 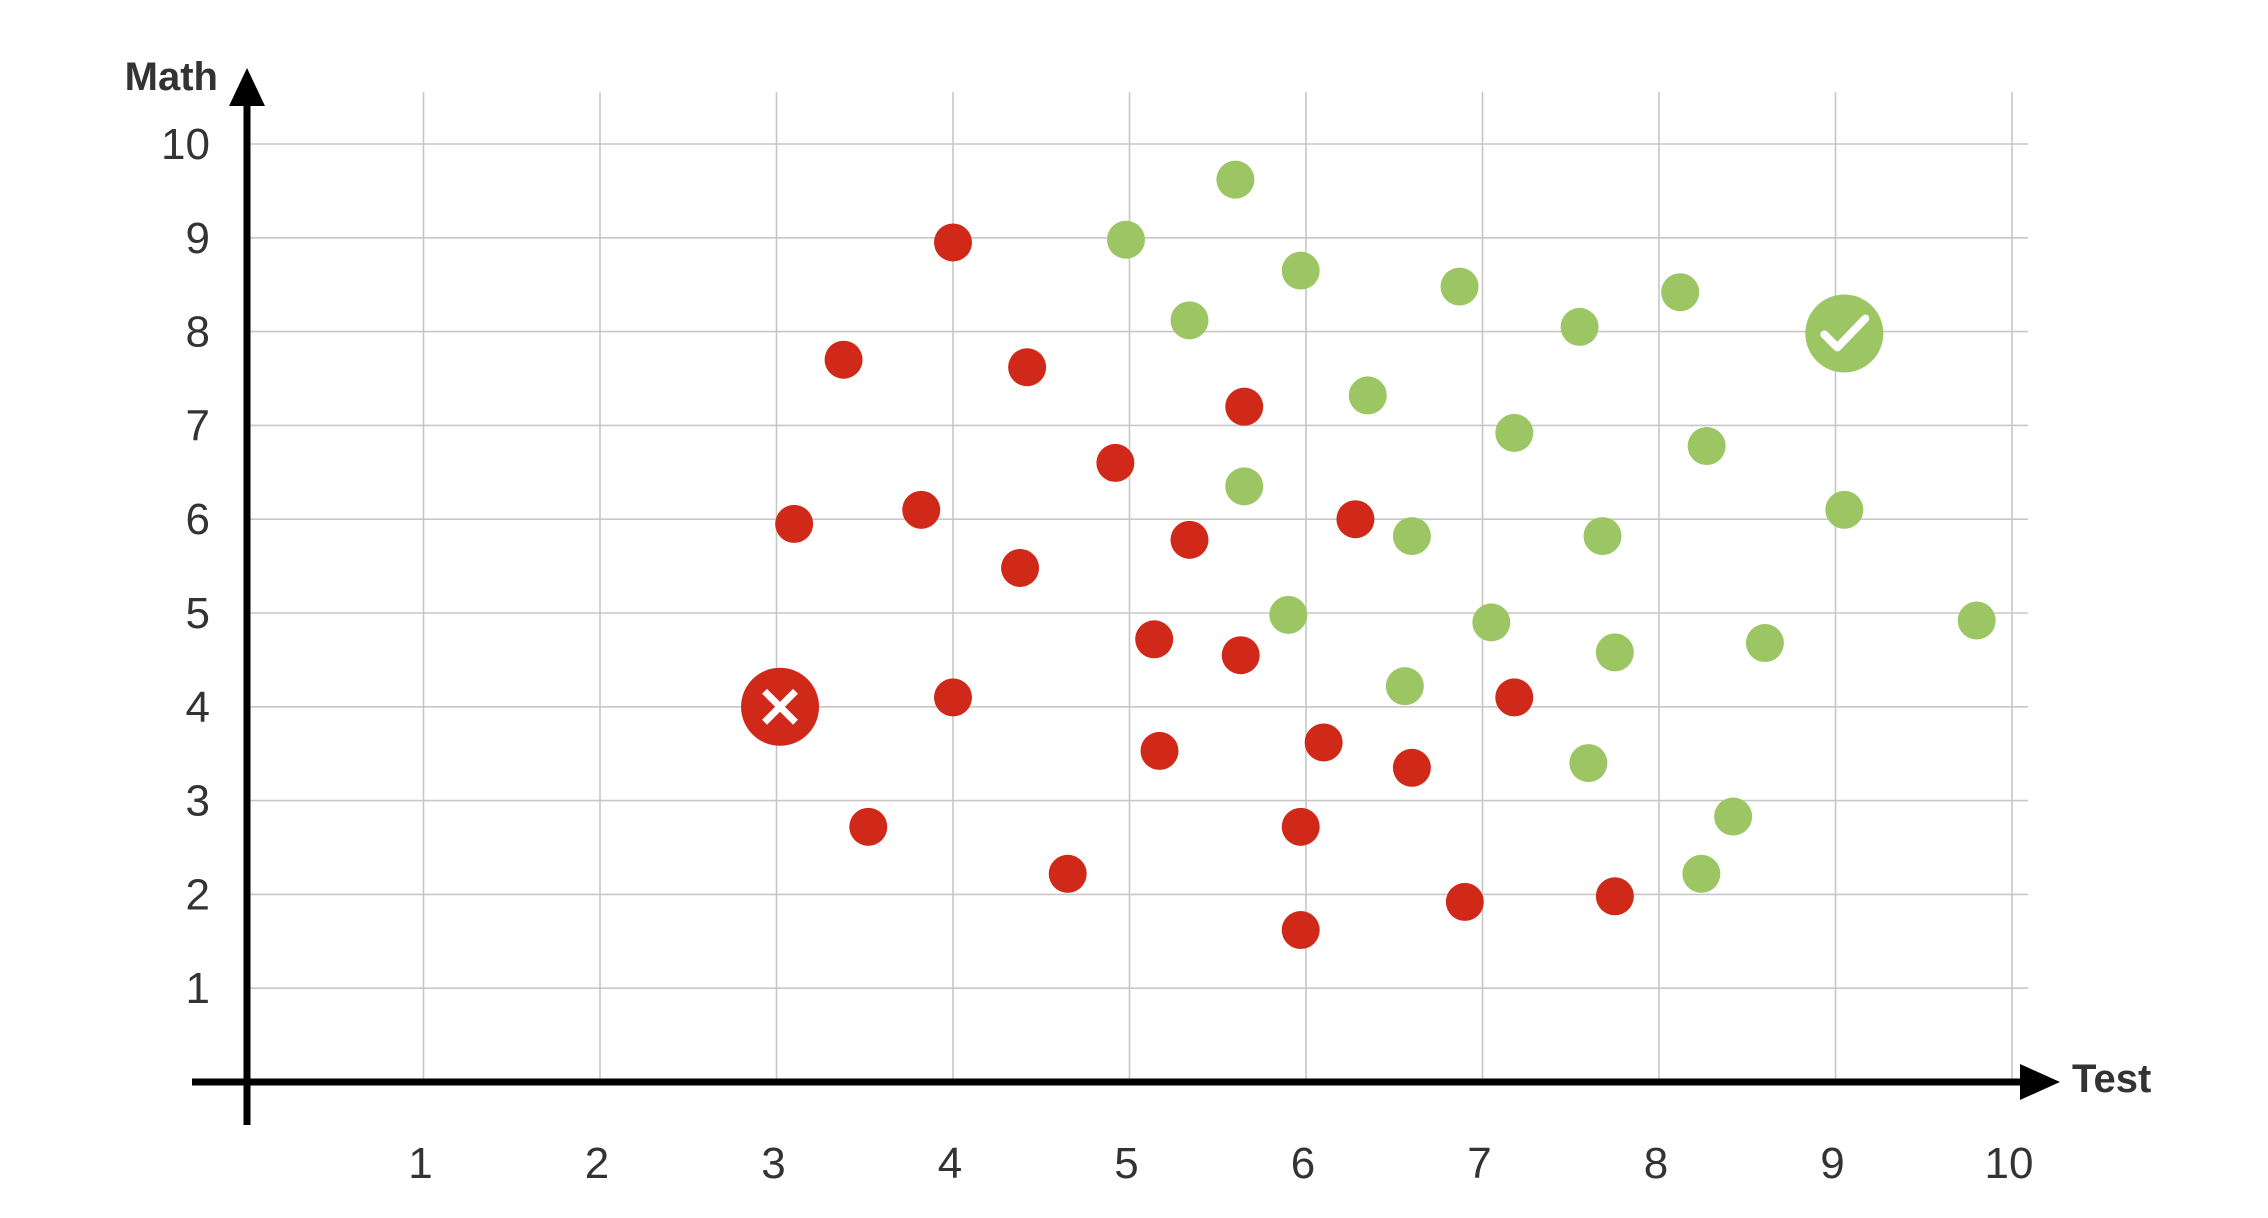 What do you see at coordinates (247, 87) in the screenshot?
I see `y-axis-arrow-icon` at bounding box center [247, 87].